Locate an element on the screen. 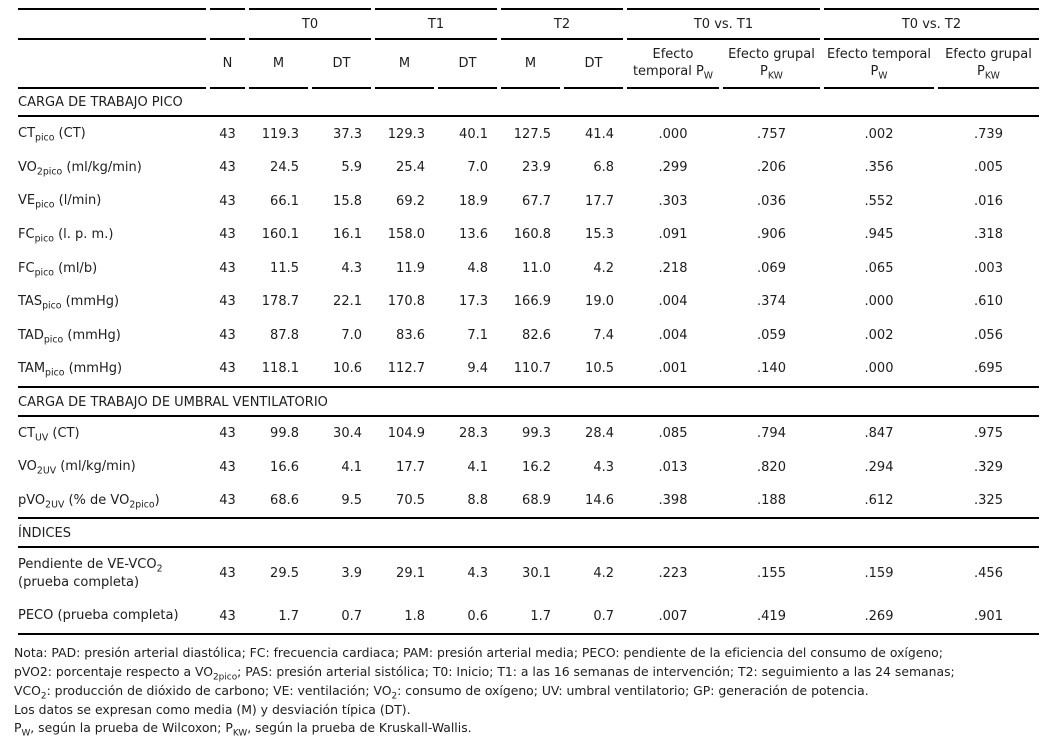  cell: .188 is located at coordinates (771, 501).